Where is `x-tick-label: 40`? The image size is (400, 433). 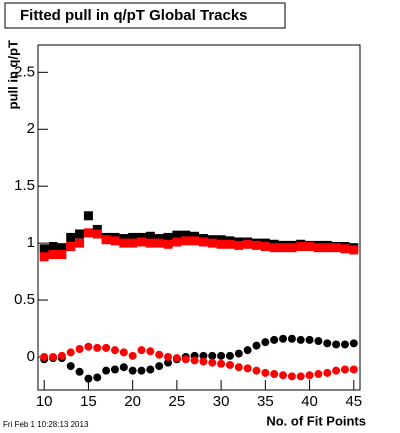 x-tick-label: 40 is located at coordinates (309, 401).